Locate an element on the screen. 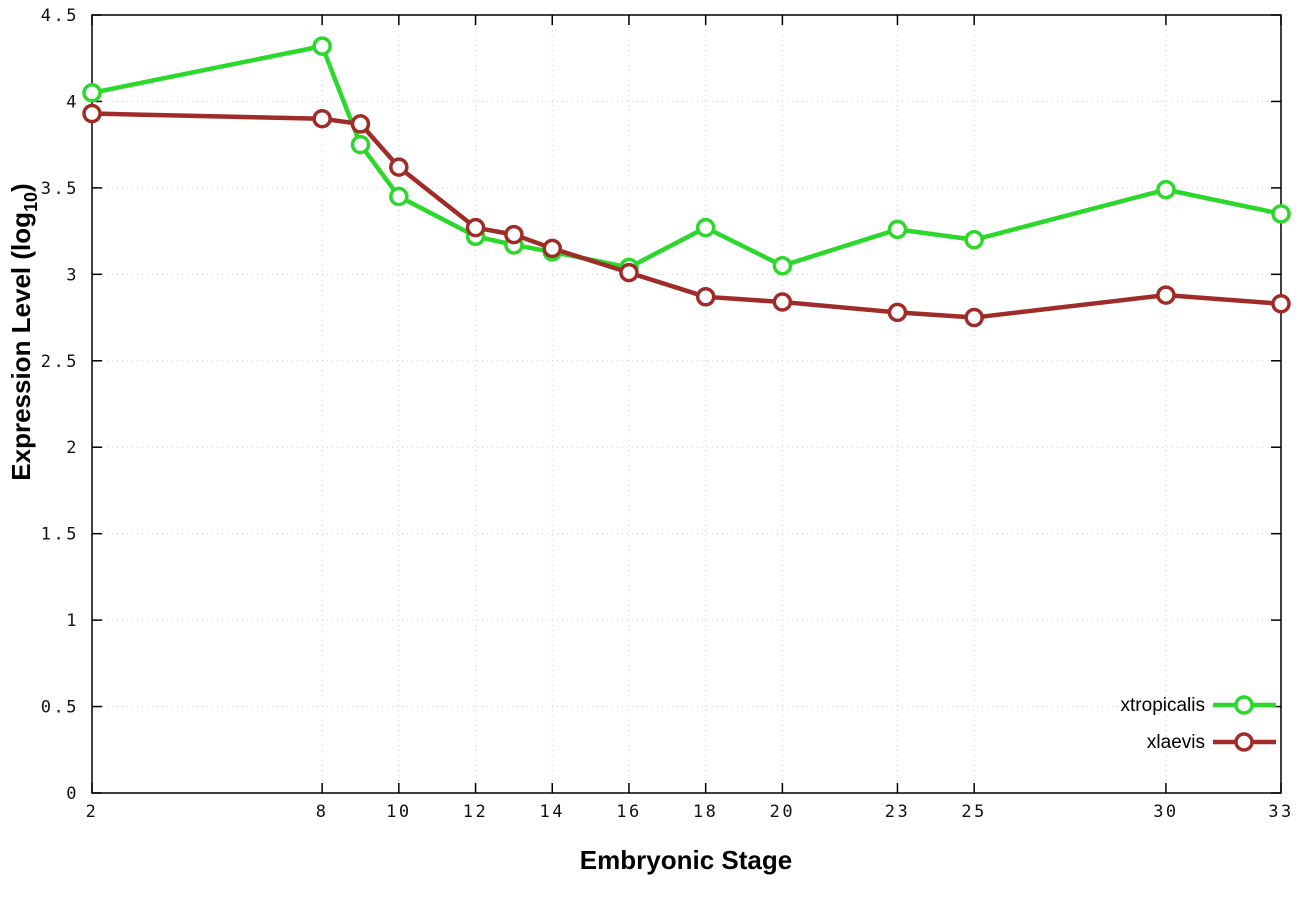 This screenshot has height=907, width=1296. x-tick-label: 14 is located at coordinates (552, 812).